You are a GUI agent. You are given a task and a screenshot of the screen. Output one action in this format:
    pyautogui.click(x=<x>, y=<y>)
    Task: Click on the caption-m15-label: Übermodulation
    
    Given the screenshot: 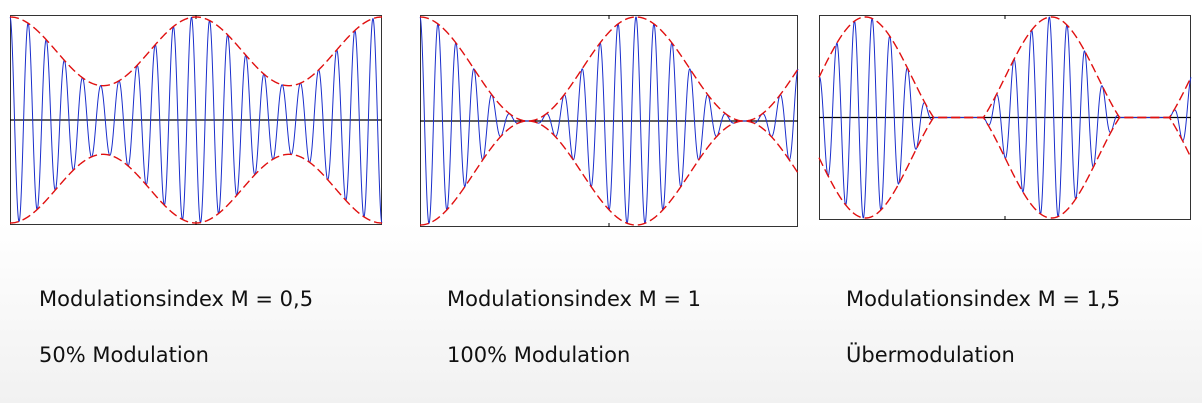 What is the action you would take?
    pyautogui.click(x=930, y=355)
    